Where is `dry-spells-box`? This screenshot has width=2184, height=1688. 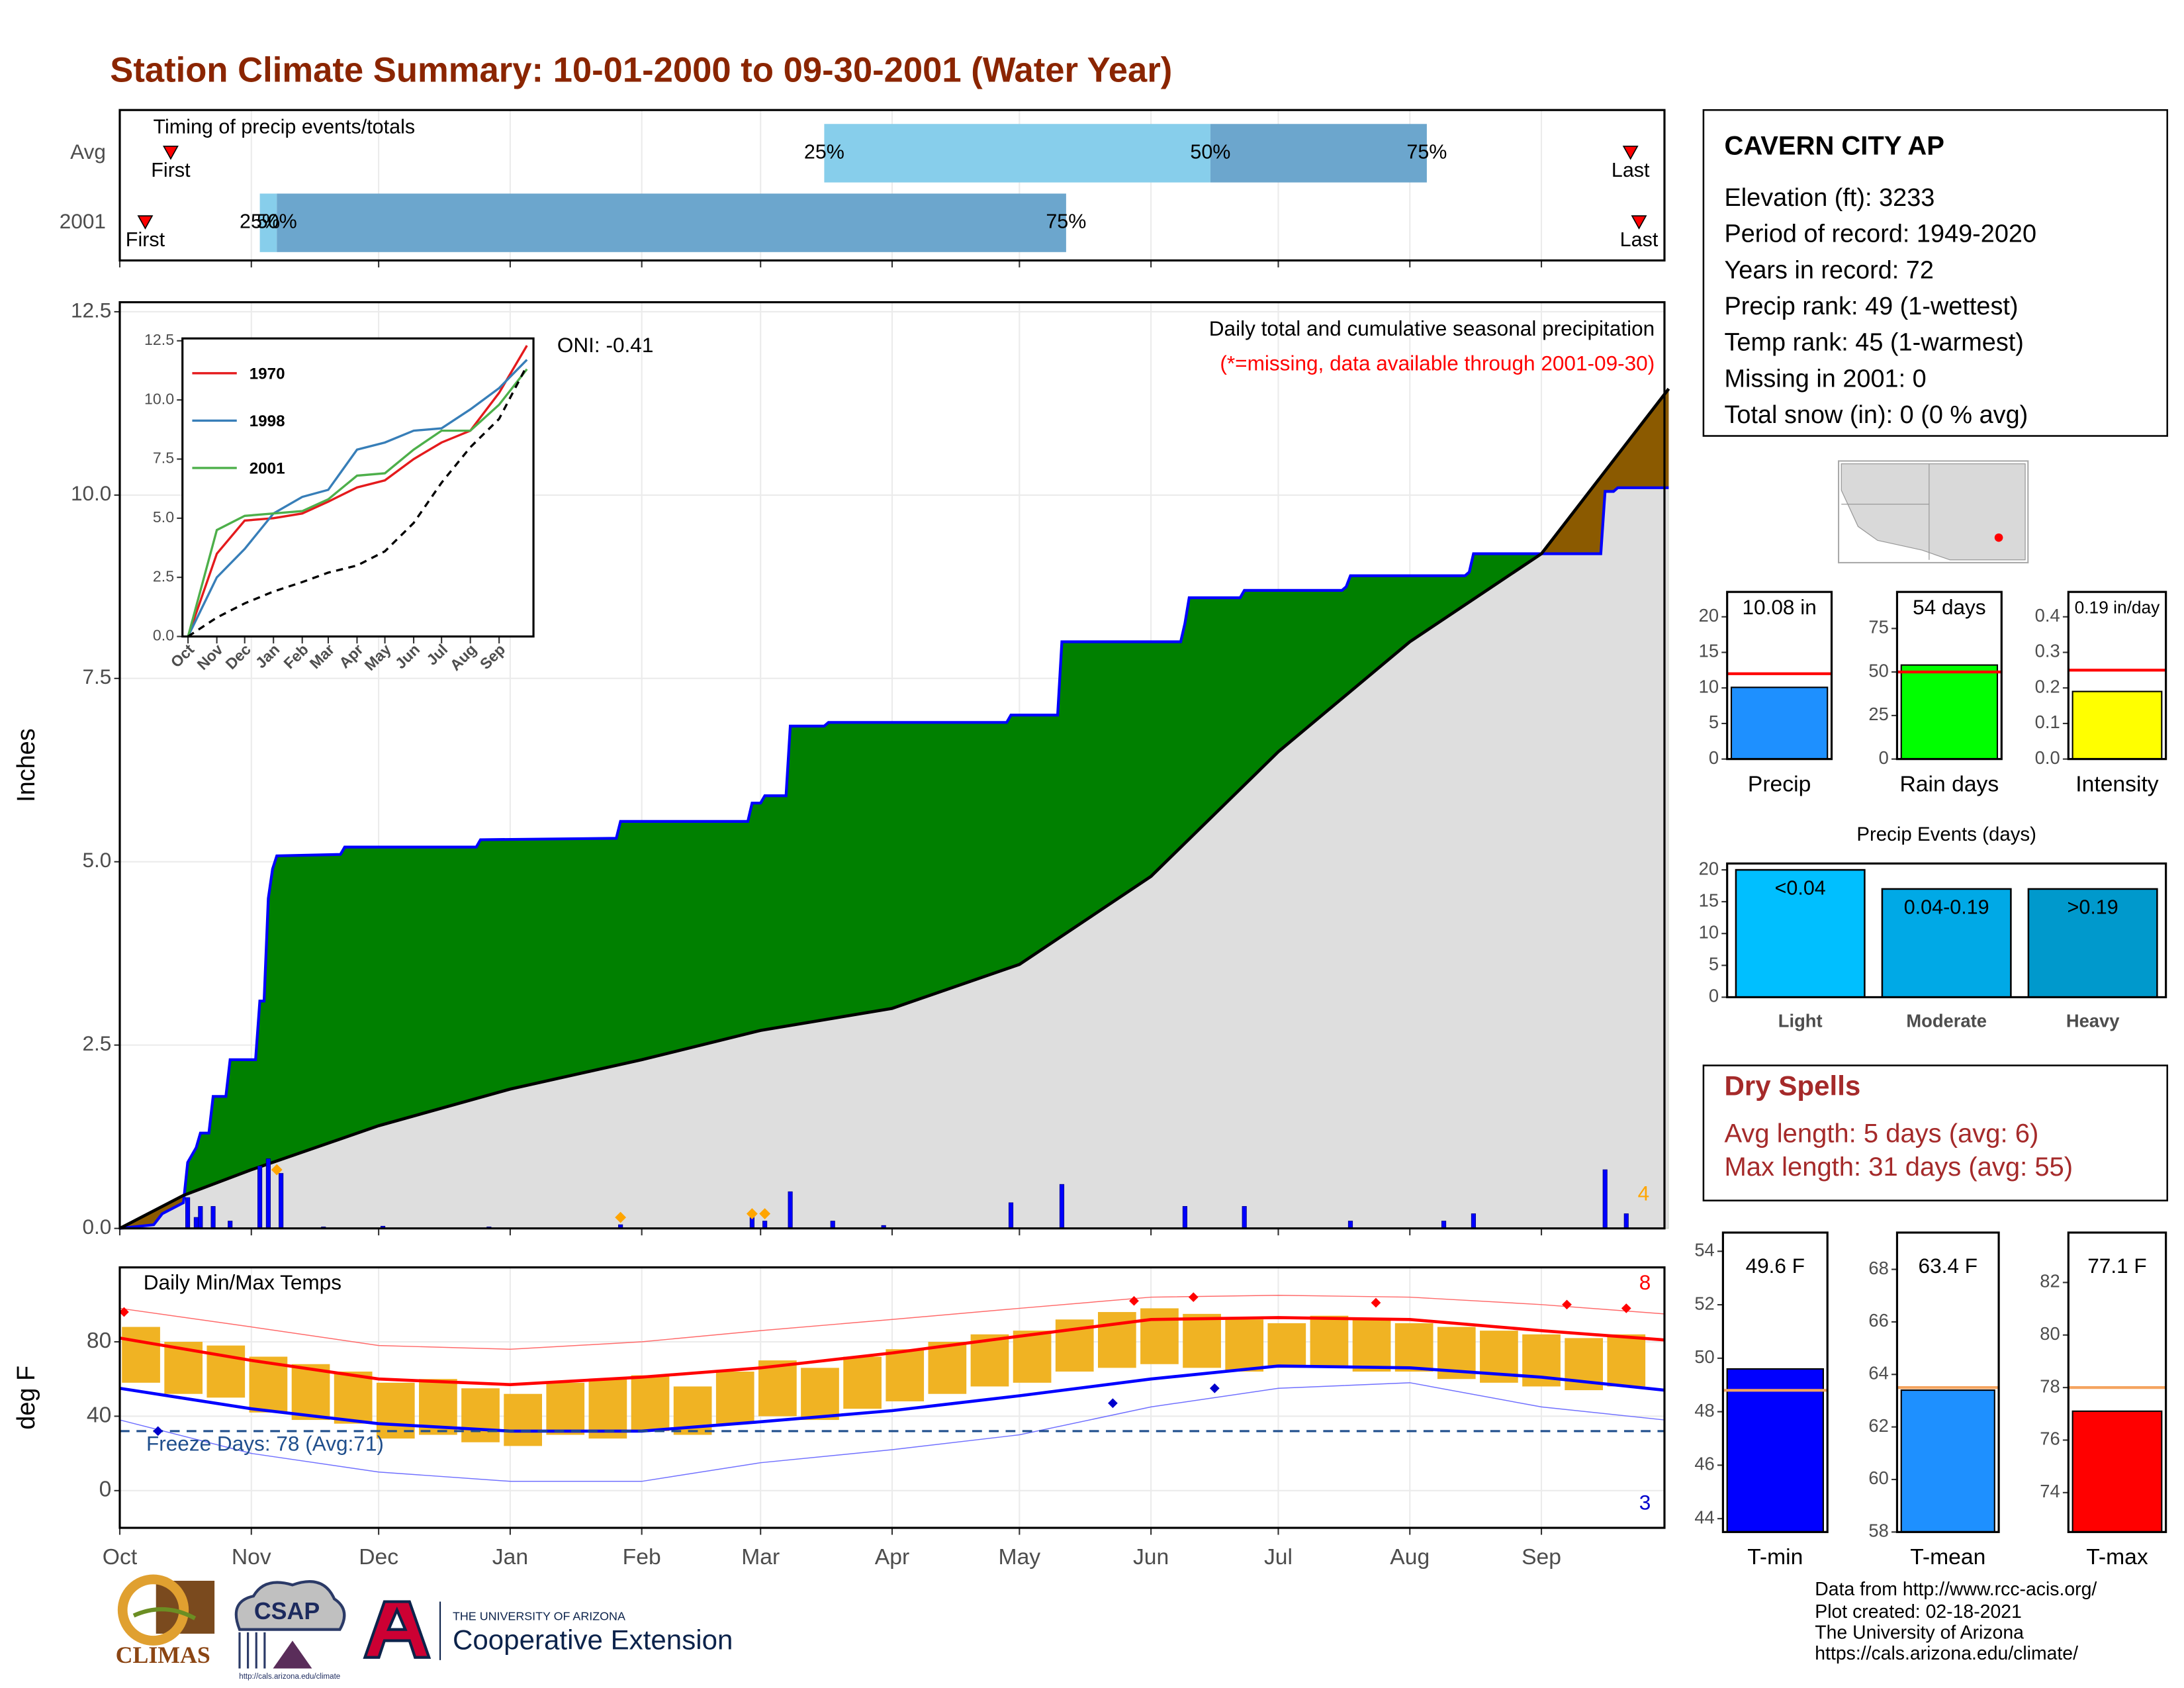 dry-spells-box is located at coordinates (1935, 1132).